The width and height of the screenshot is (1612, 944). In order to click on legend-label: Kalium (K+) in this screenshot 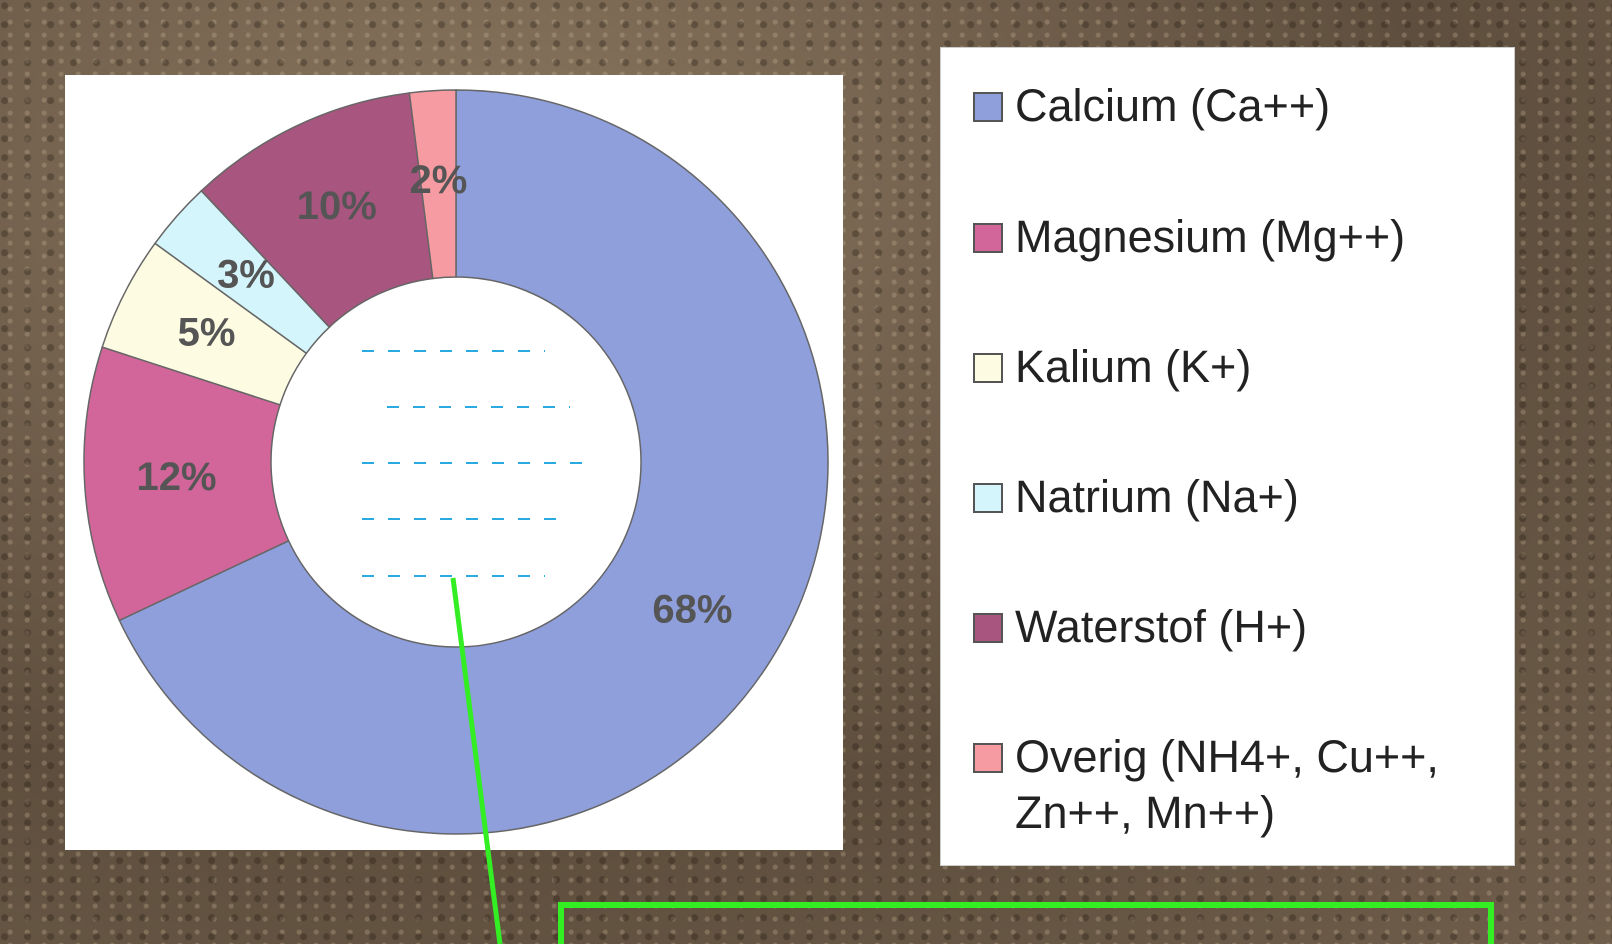, I will do `click(1133, 366)`.